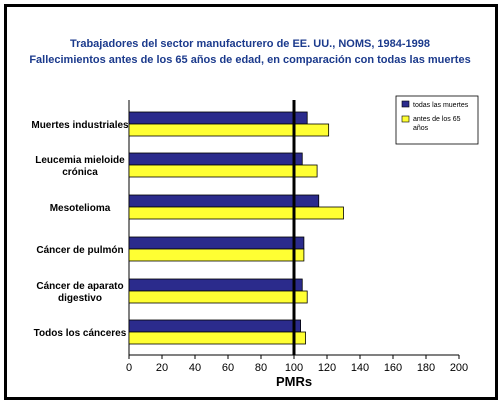 The image size is (500, 402). Describe the element at coordinates (162, 368) in the screenshot. I see `x-tick-label: 20` at that location.